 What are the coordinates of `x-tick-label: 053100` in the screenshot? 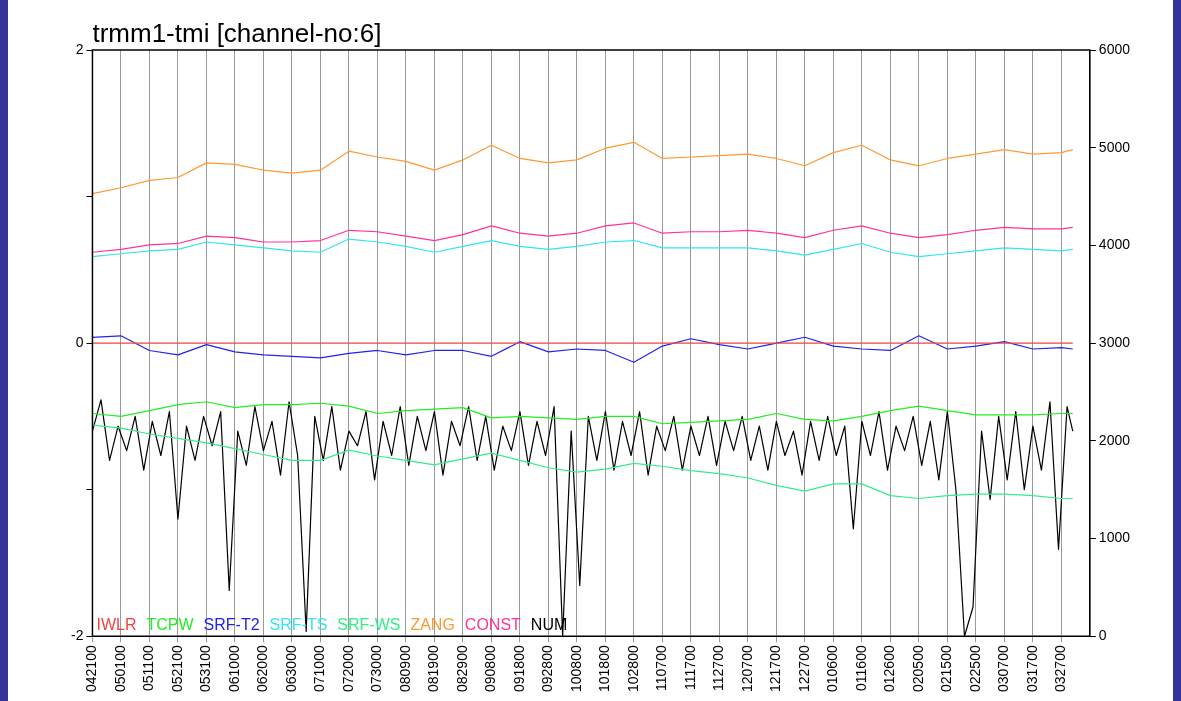 It's located at (205, 668).